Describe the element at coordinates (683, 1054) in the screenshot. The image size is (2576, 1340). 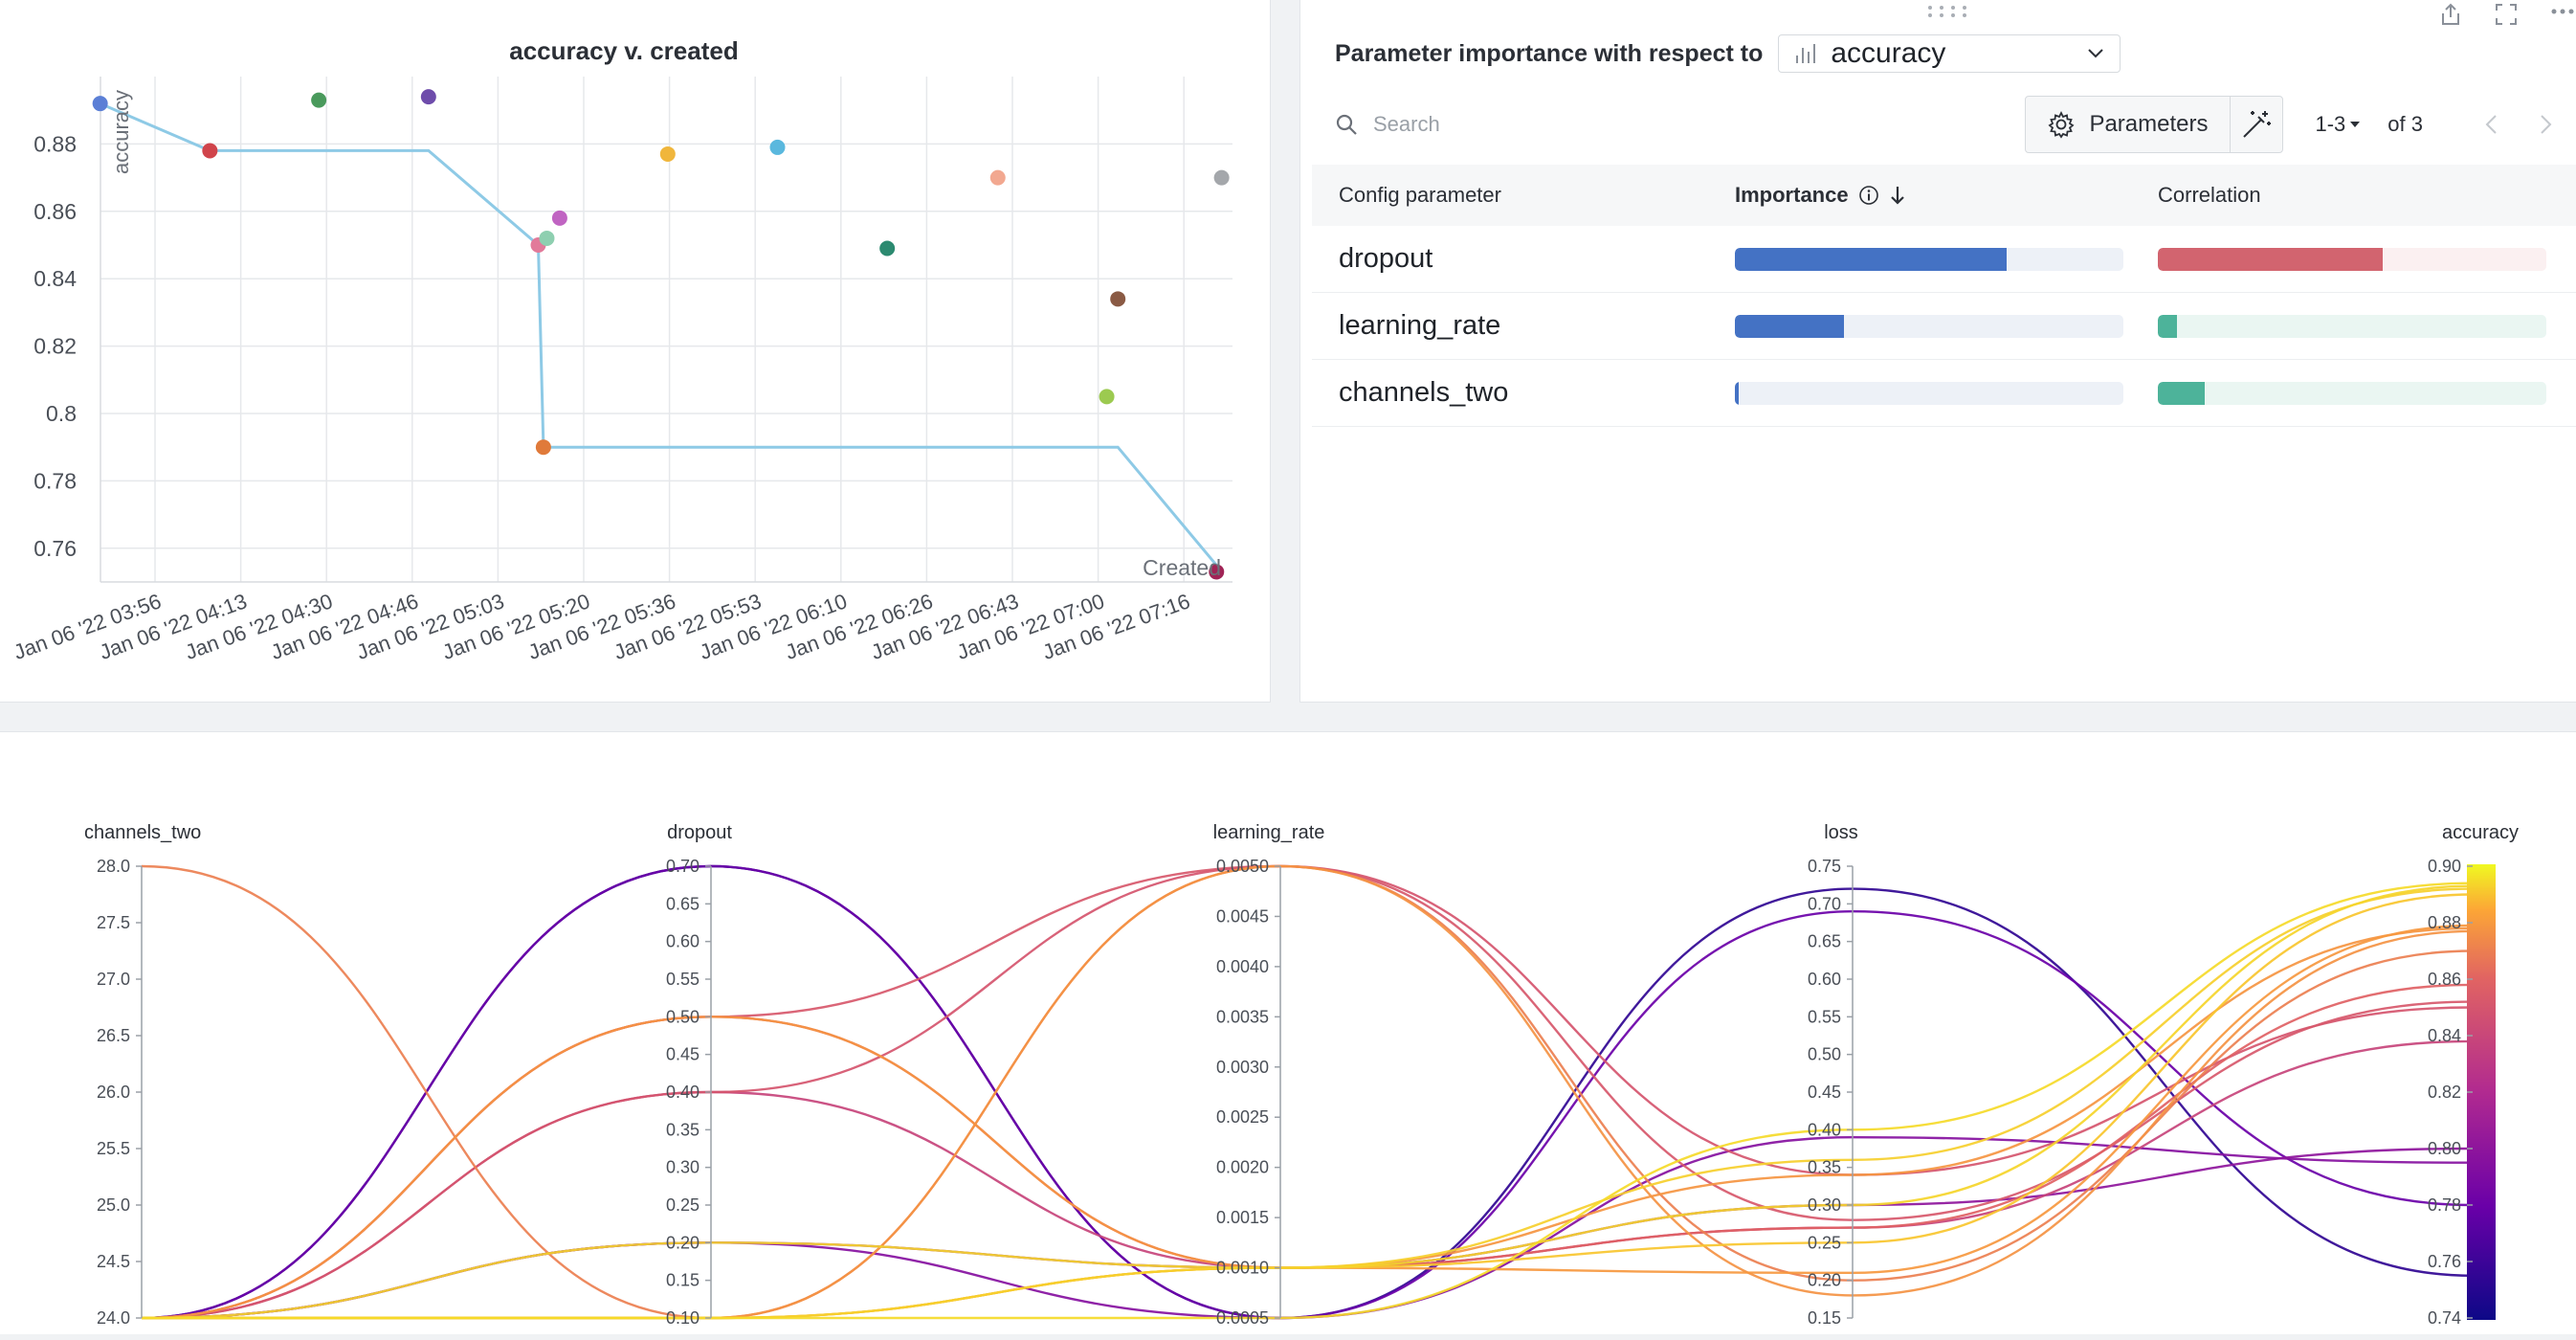
I see `axis-tick-label: 0.45` at that location.